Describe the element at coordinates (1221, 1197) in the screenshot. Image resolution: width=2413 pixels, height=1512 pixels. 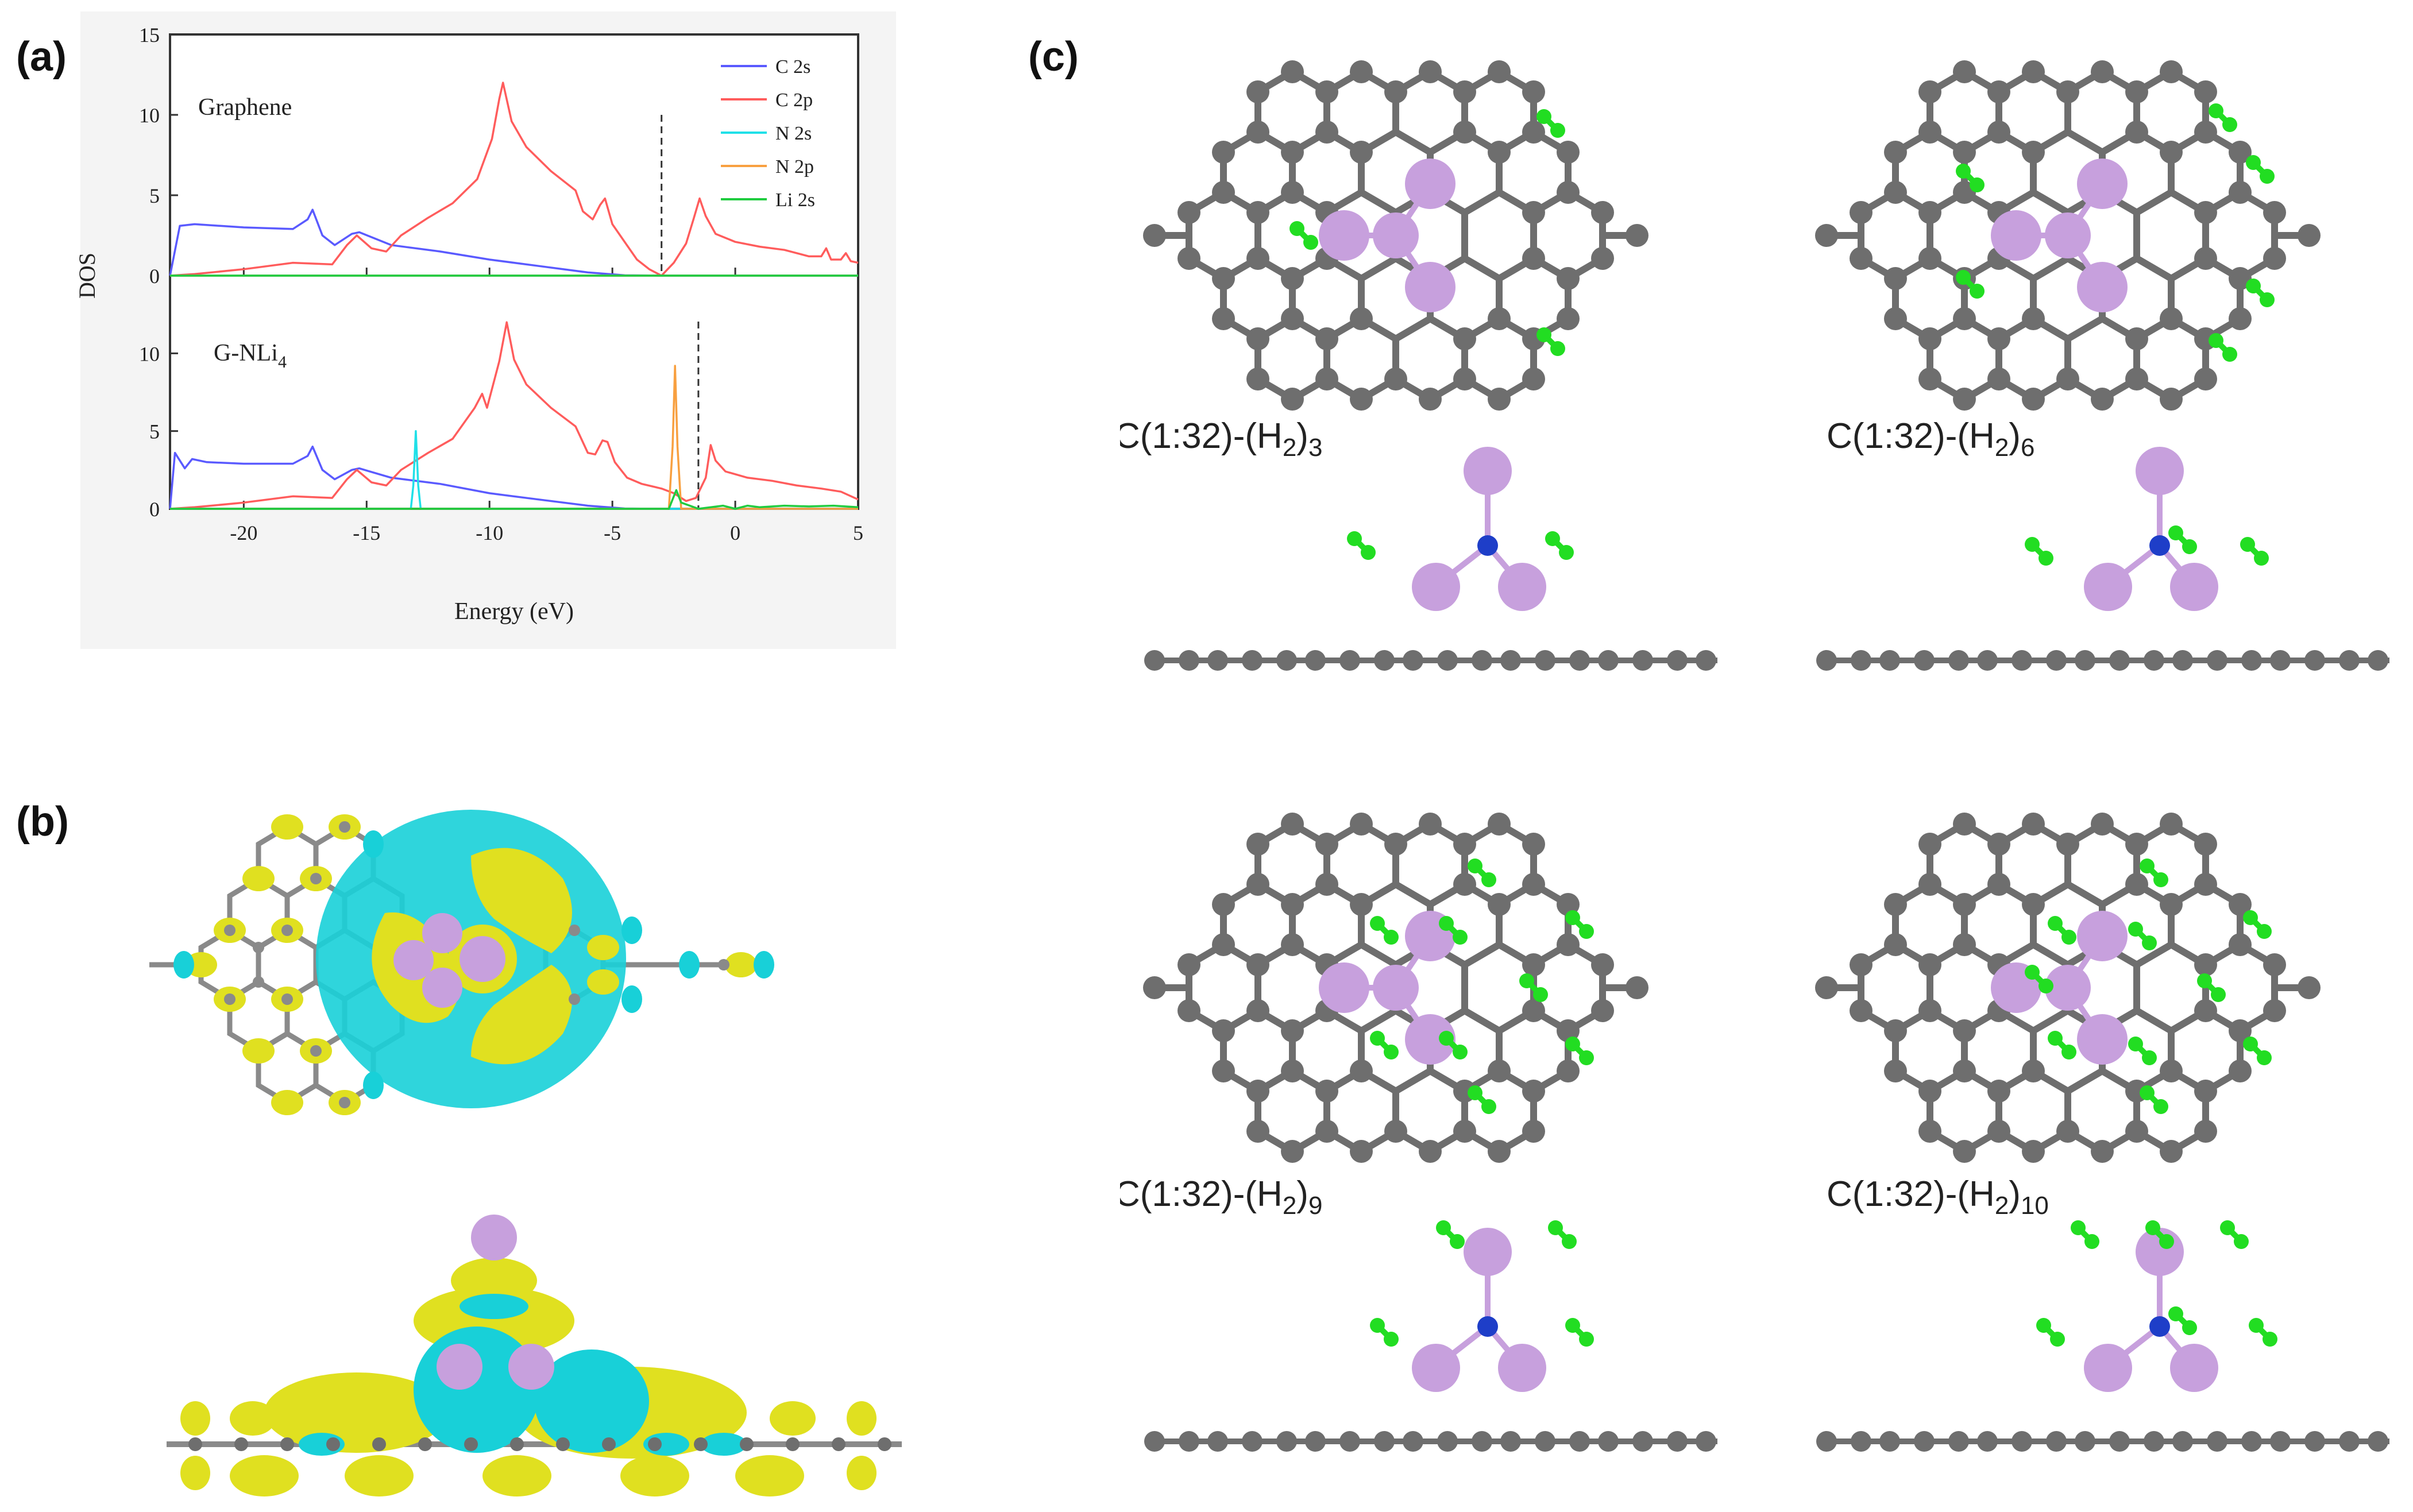
I see `structure-label: C(1:32)-(H2)9` at that location.